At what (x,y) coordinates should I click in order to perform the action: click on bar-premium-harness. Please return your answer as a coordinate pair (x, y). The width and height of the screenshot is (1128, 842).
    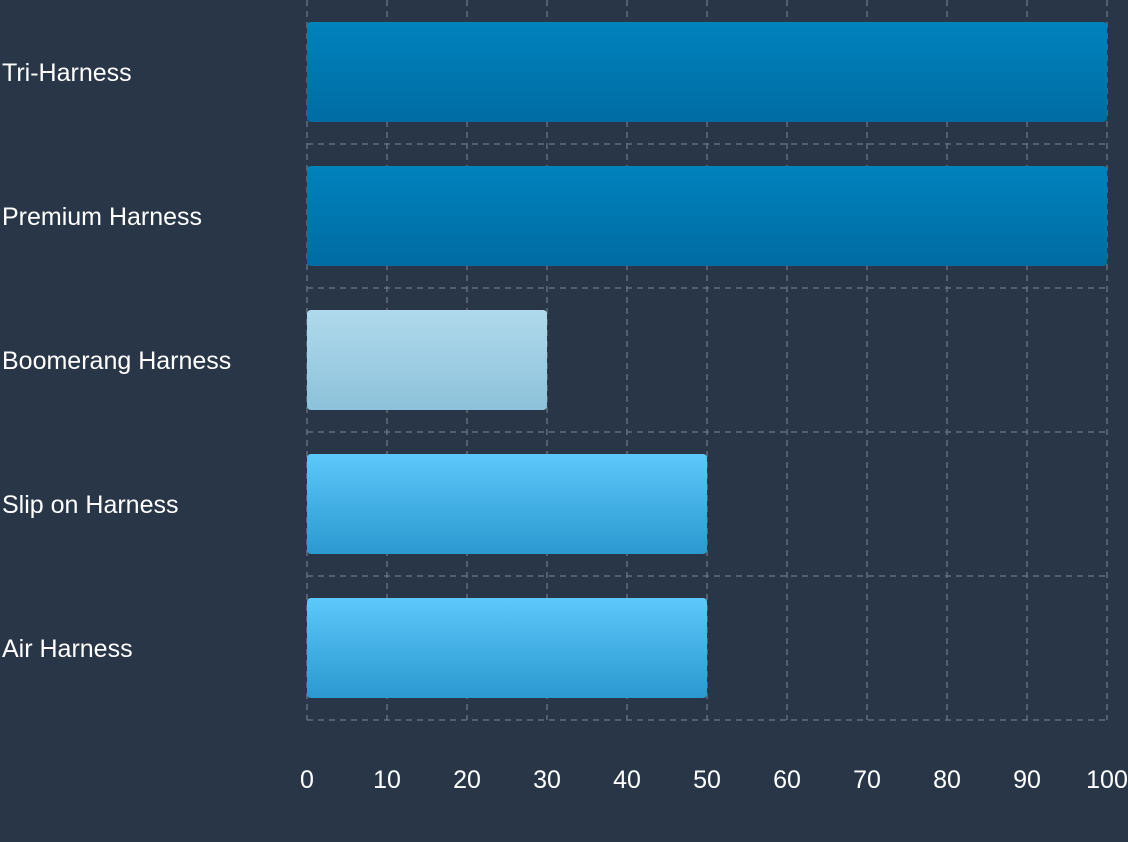
    Looking at the image, I should click on (707, 216).